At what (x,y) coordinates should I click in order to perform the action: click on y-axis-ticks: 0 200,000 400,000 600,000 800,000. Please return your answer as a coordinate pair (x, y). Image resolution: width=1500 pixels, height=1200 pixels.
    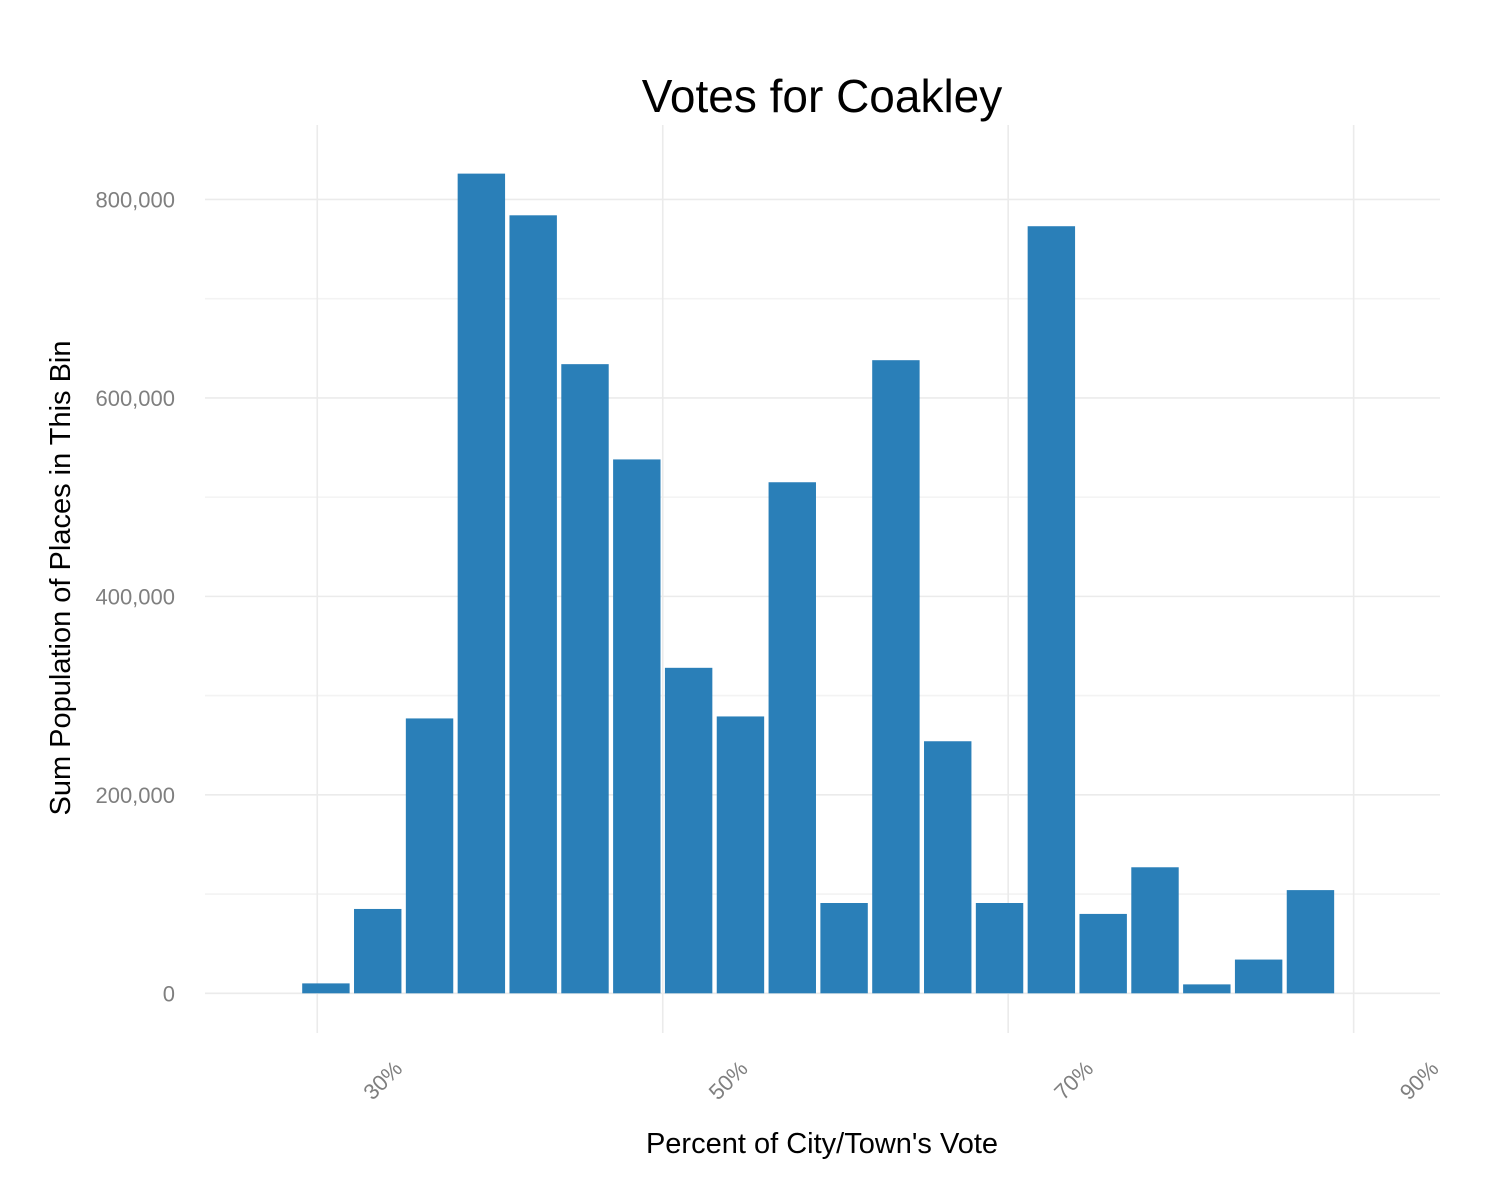
    Looking at the image, I should click on (135, 596).